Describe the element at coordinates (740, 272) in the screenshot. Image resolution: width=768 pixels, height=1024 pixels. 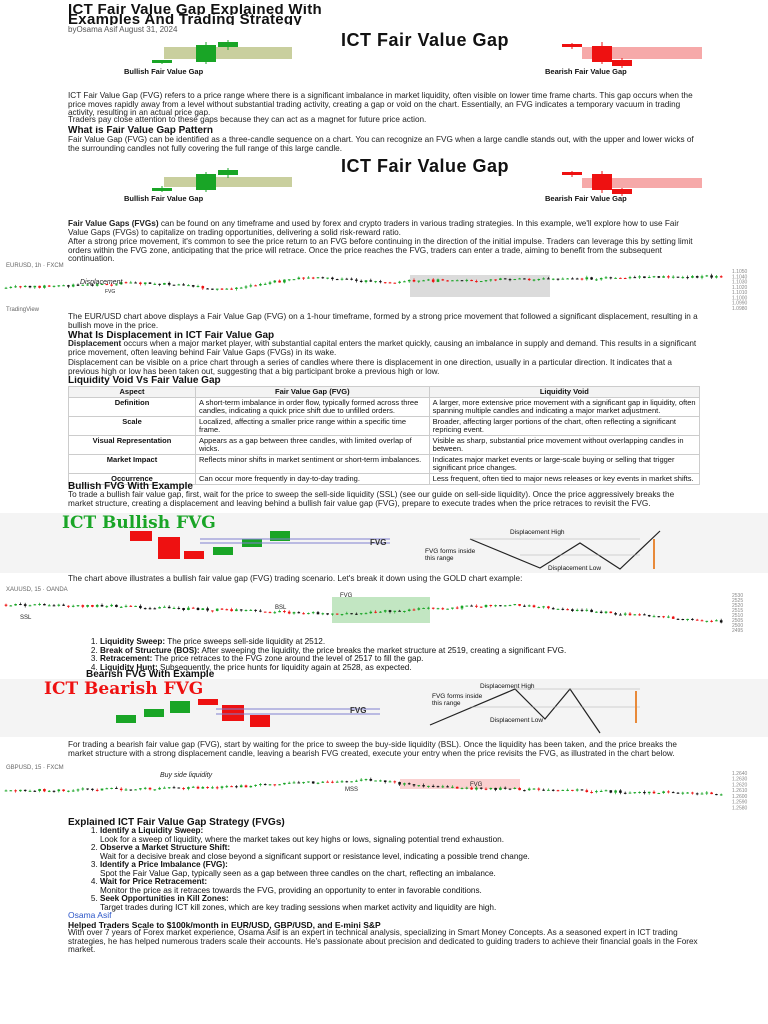
I see `axis-price-label: 1.1050` at that location.